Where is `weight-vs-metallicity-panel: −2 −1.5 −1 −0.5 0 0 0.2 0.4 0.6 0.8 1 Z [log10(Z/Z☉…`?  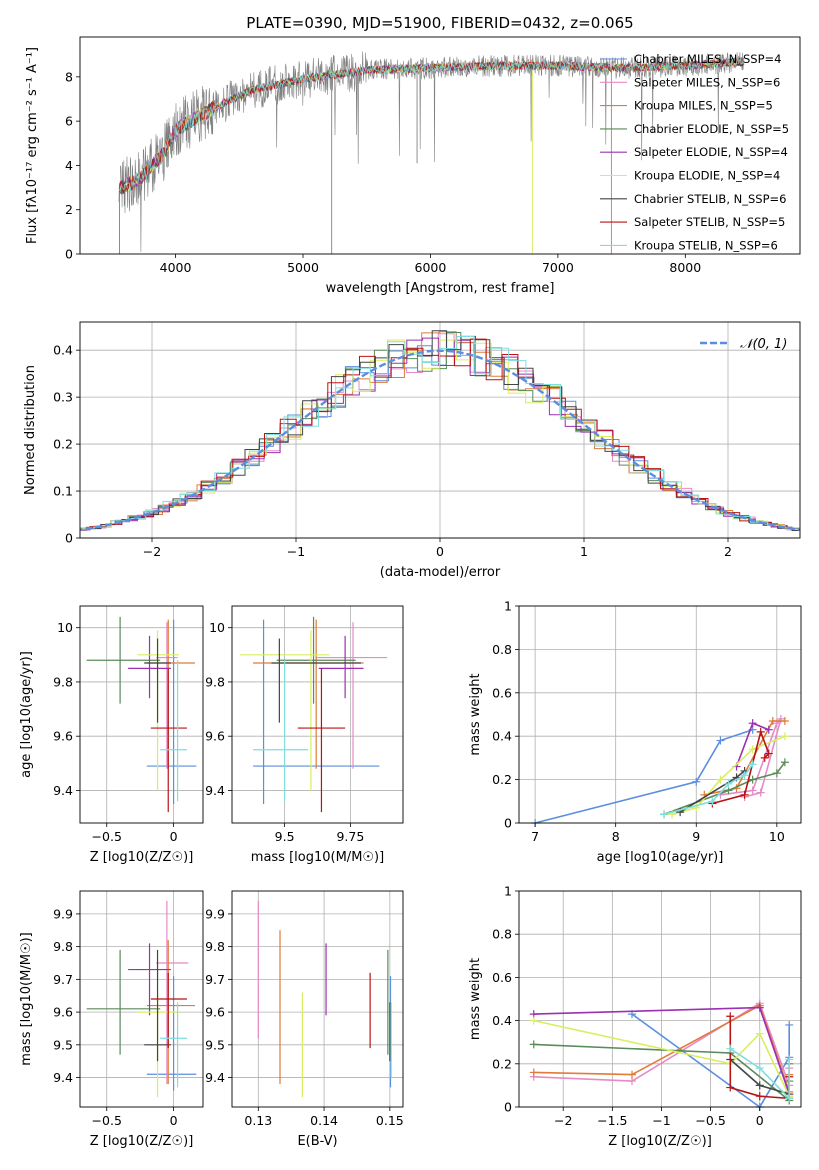
weight-vs-metallicity-panel: −2 −1.5 −1 −0.5 0 0 0.2 0.4 0.6 0.8 1 Z [log10(Z/Z☉… is located at coordinates (635, 1016).